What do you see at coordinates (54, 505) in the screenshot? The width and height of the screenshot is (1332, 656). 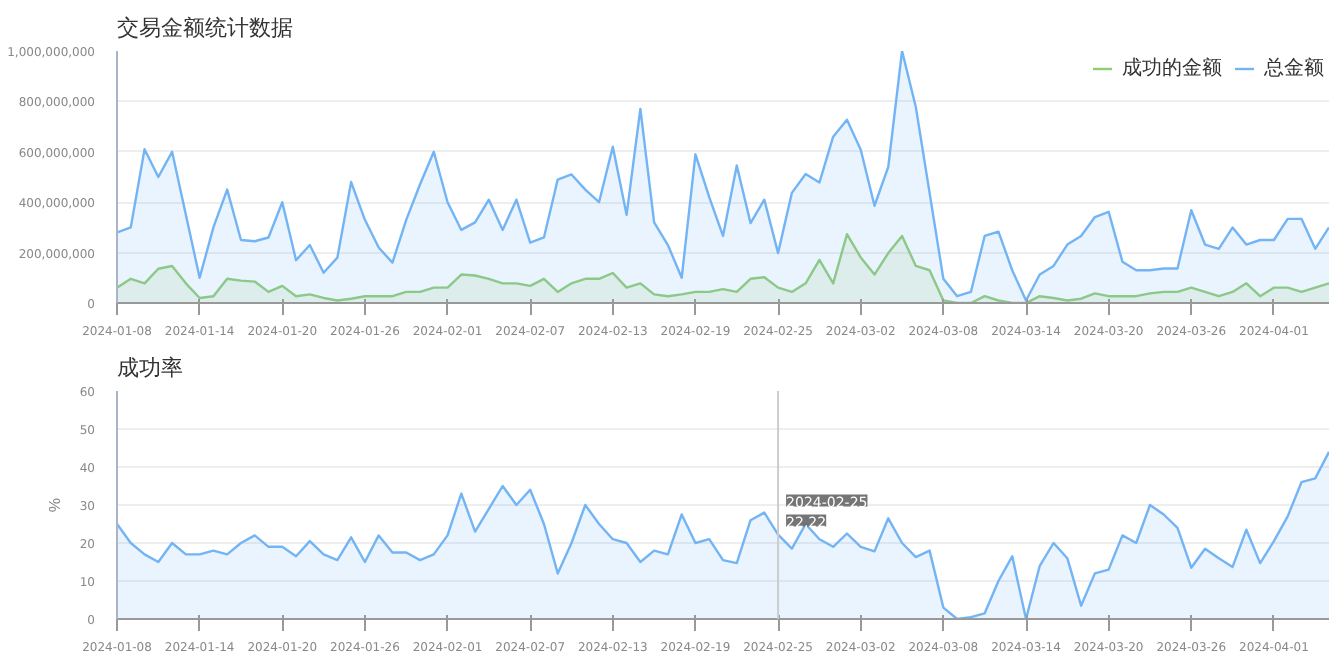 I see `y-axis-title: %` at bounding box center [54, 505].